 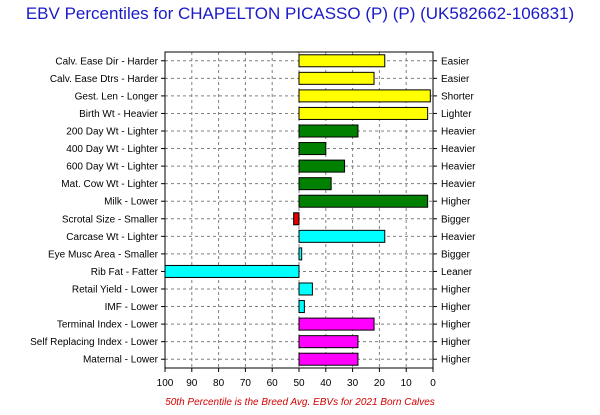 What do you see at coordinates (109, 184) in the screenshot?
I see `category-label: Mat. Cow Wt - Lighter` at bounding box center [109, 184].